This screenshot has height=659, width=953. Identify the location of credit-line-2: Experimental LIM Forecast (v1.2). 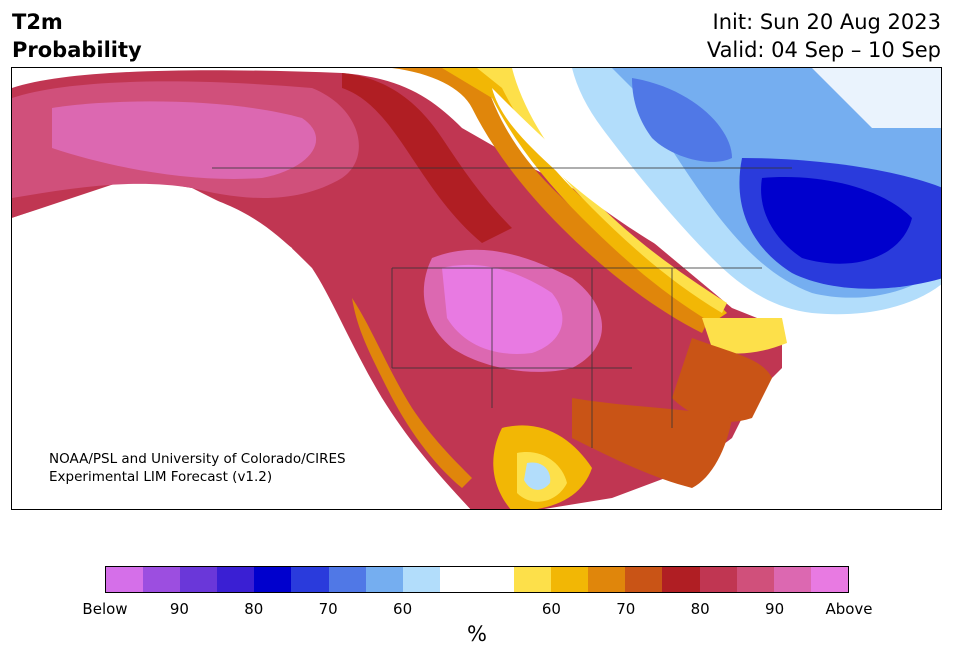
(161, 477).